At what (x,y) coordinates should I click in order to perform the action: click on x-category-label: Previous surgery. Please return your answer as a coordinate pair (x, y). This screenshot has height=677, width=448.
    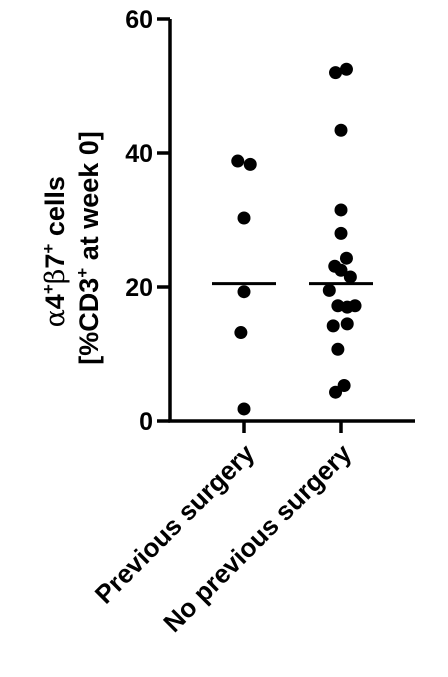
    Looking at the image, I should click on (175, 524).